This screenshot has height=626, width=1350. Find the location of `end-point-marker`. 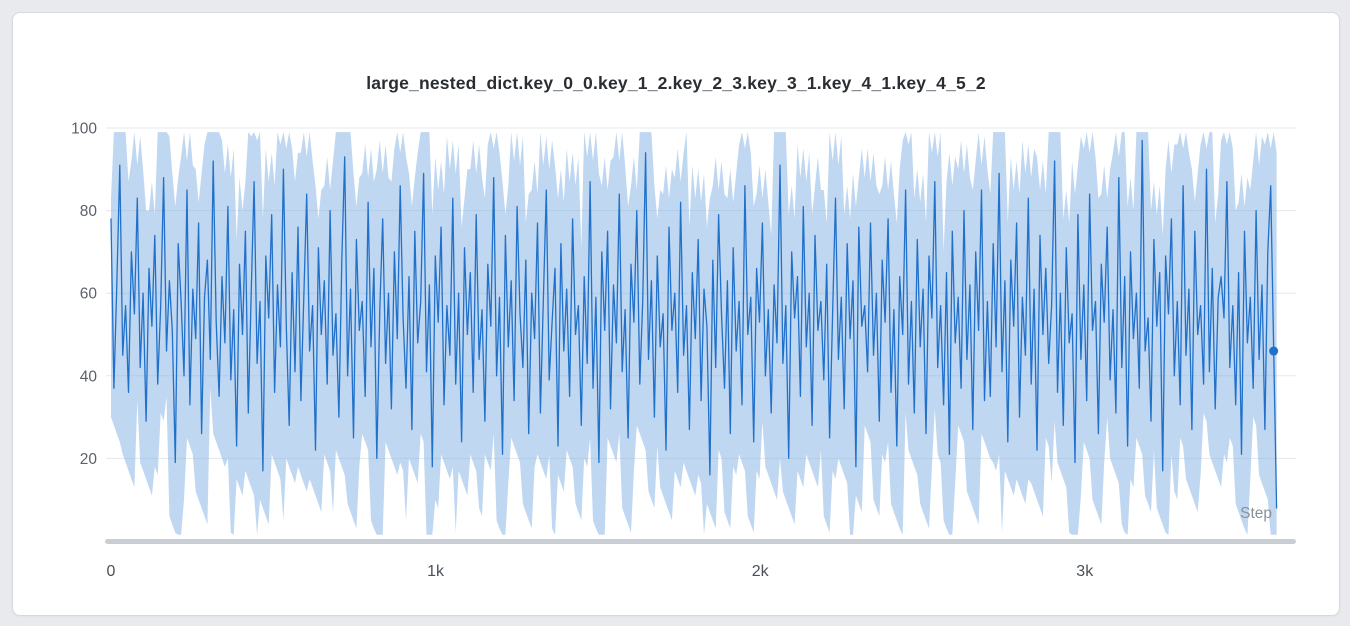

end-point-marker is located at coordinates (1274, 351).